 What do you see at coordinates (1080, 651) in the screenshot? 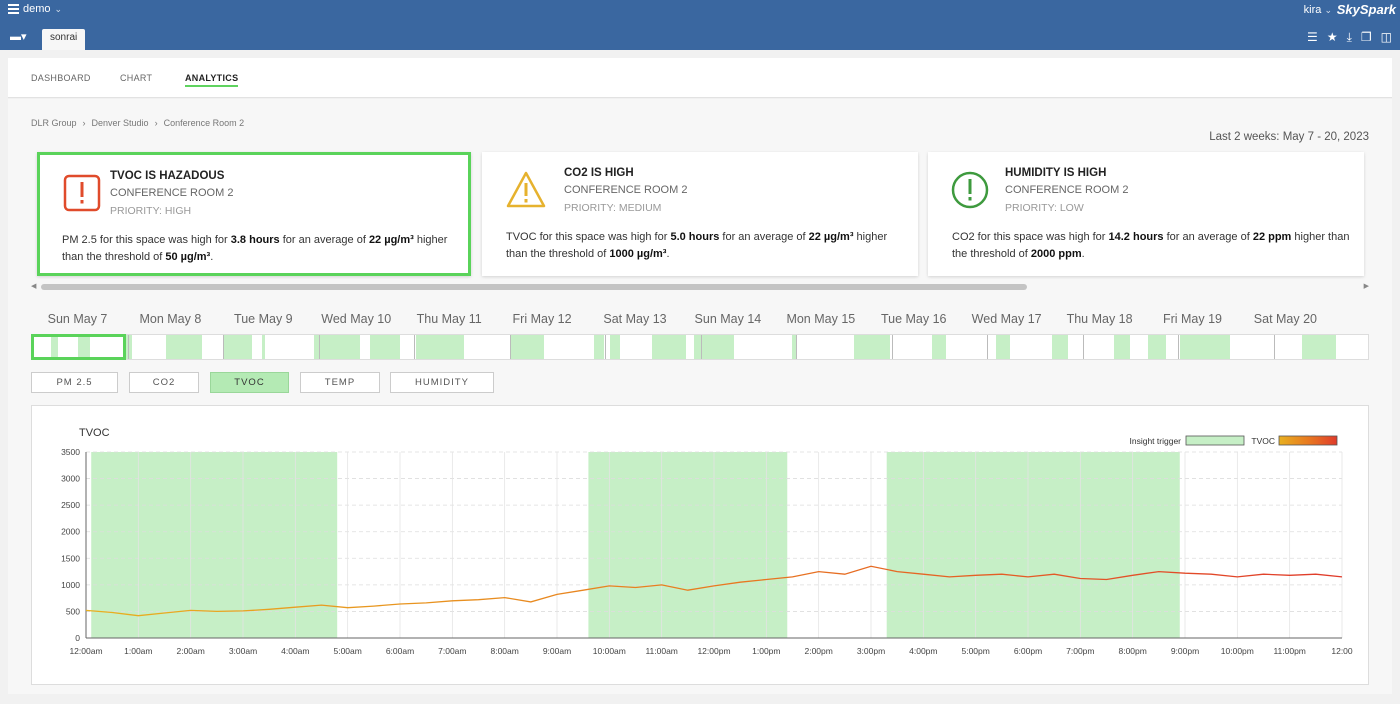
I see `x-tick-label: 7:00pm` at bounding box center [1080, 651].